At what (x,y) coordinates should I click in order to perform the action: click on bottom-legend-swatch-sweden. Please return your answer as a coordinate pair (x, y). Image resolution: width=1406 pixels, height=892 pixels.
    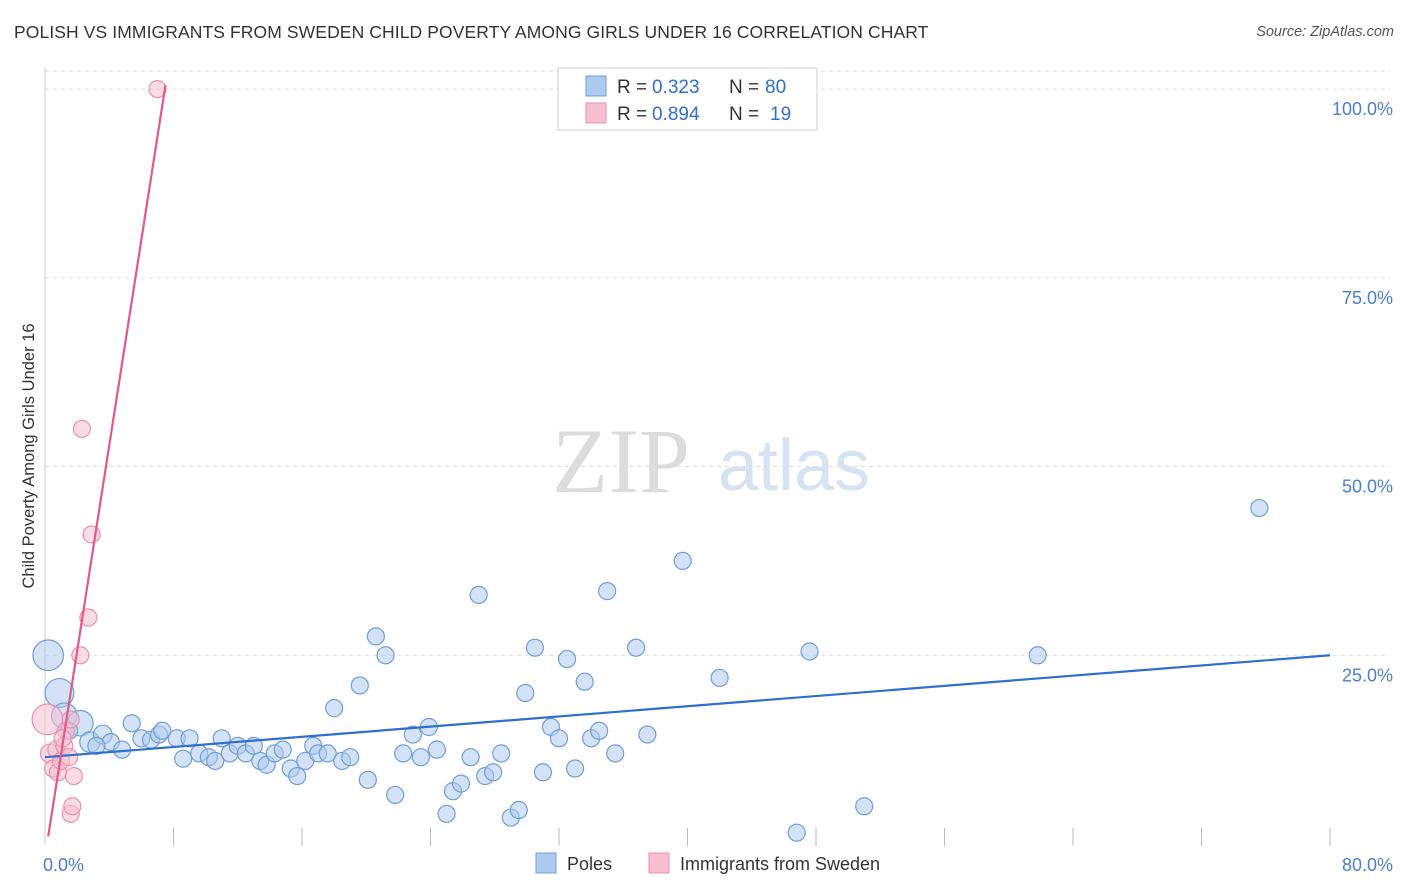
    Looking at the image, I should click on (659, 863).